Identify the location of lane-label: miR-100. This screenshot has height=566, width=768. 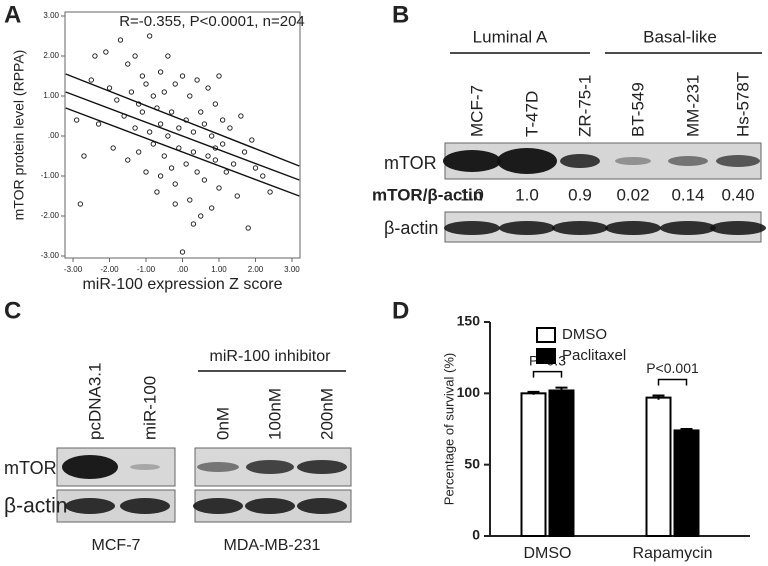
(149, 408).